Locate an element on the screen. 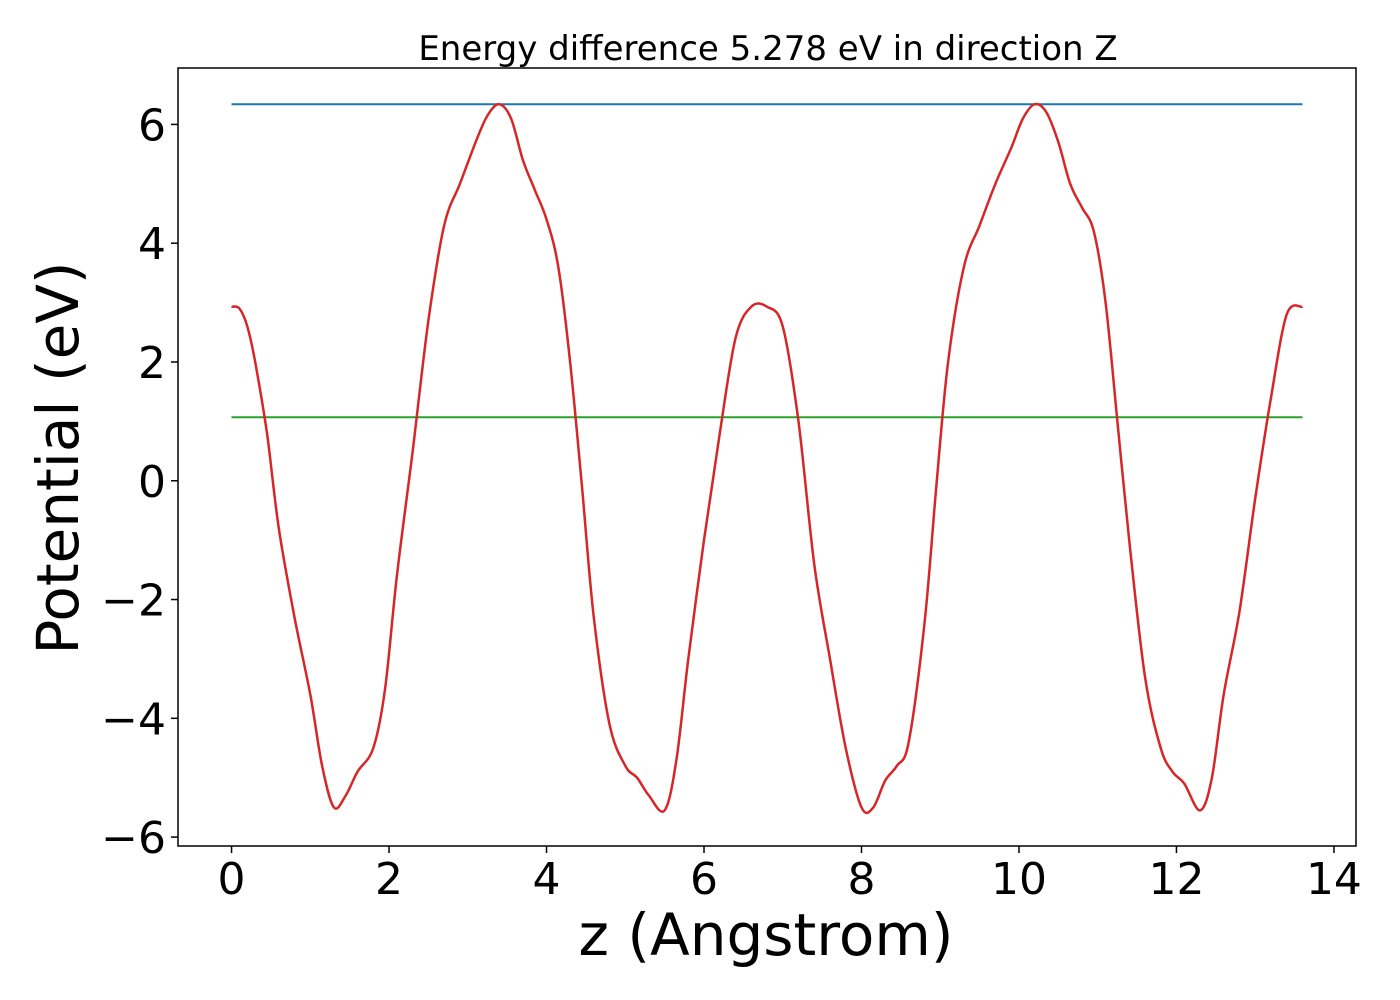 Image resolution: width=1400 pixels, height=1000 pixels. y-axis-ticks: −6 −4 −2 0 2 4 6 is located at coordinates (139, 482).